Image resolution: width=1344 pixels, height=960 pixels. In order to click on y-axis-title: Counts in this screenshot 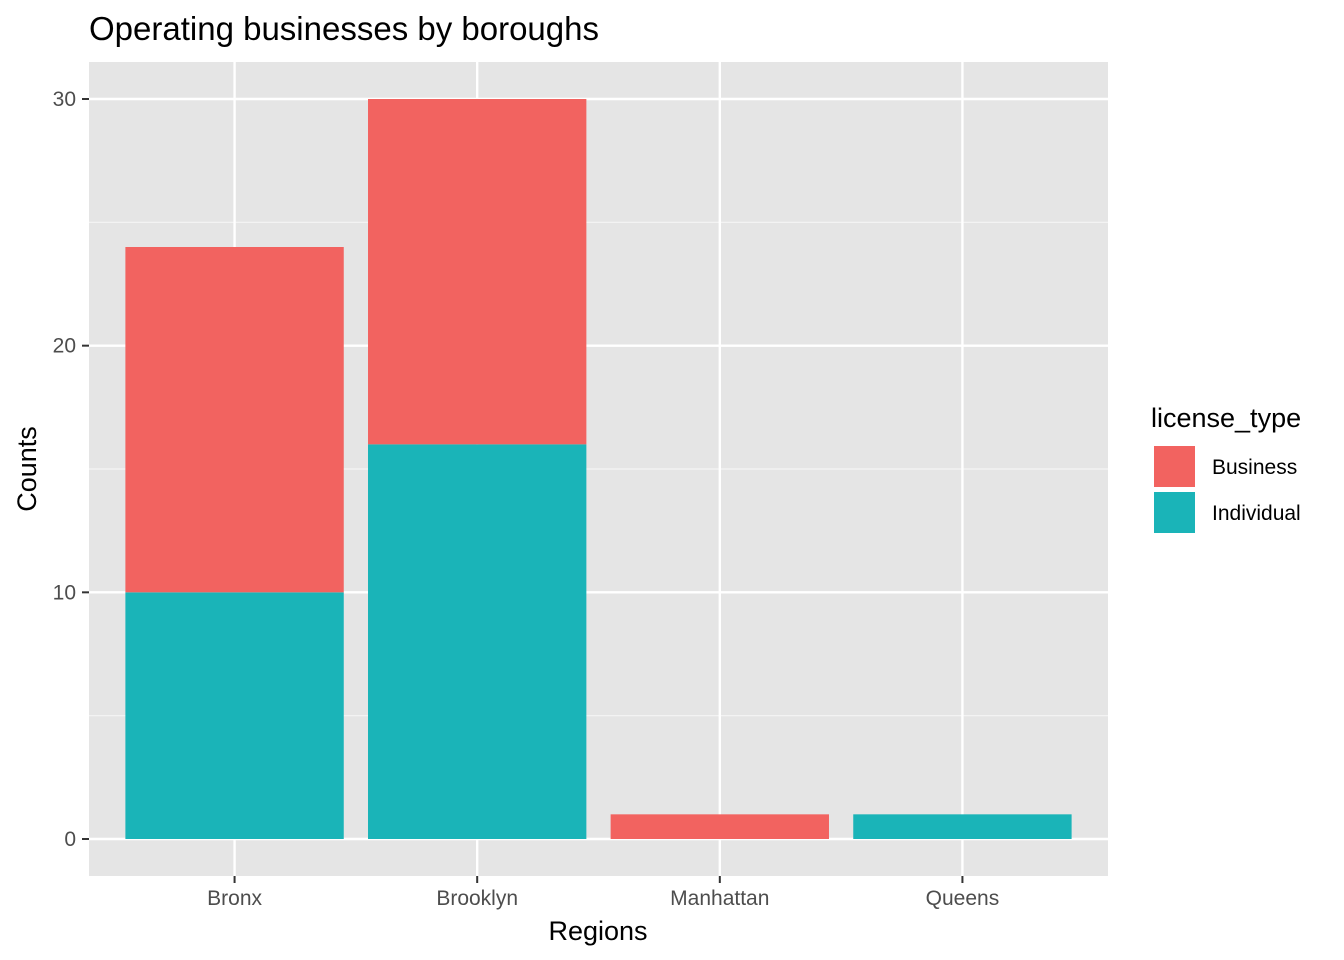, I will do `click(27, 469)`.